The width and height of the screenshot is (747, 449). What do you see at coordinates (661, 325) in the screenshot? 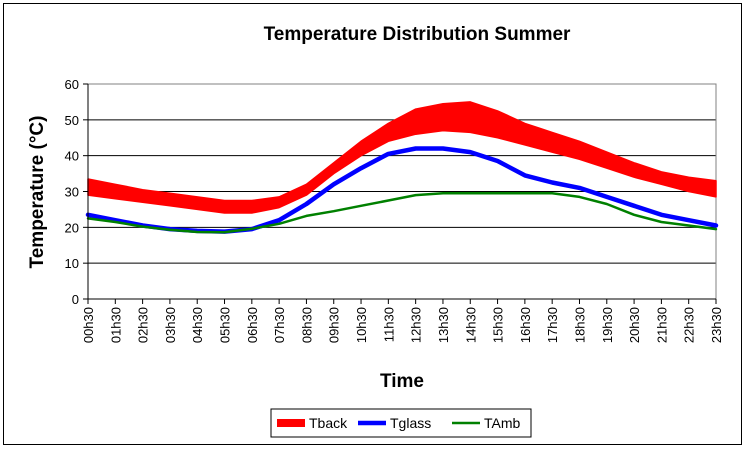
I see `x-tick-label: 21h30` at bounding box center [661, 325].